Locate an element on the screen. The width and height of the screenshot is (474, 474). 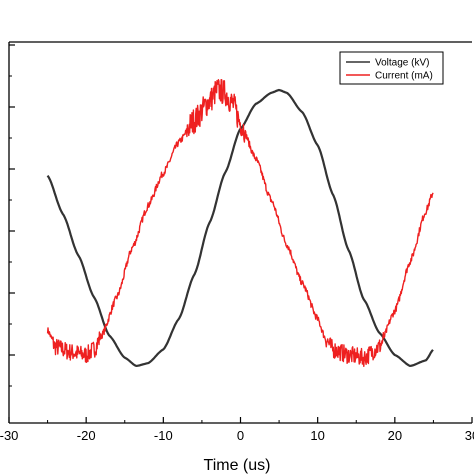
x-axis-label: Time (us) is located at coordinates (237, 465).